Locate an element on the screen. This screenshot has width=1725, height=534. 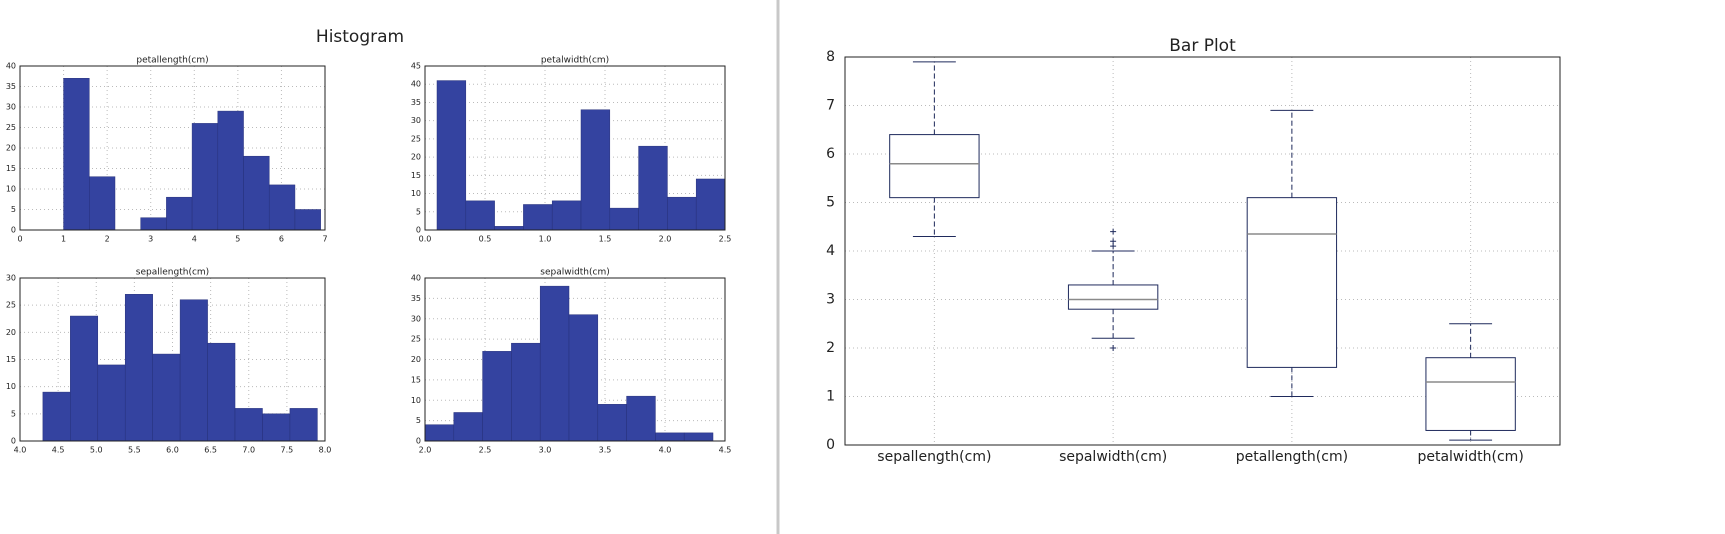
x-tick-label: 3.0 is located at coordinates (545, 450).